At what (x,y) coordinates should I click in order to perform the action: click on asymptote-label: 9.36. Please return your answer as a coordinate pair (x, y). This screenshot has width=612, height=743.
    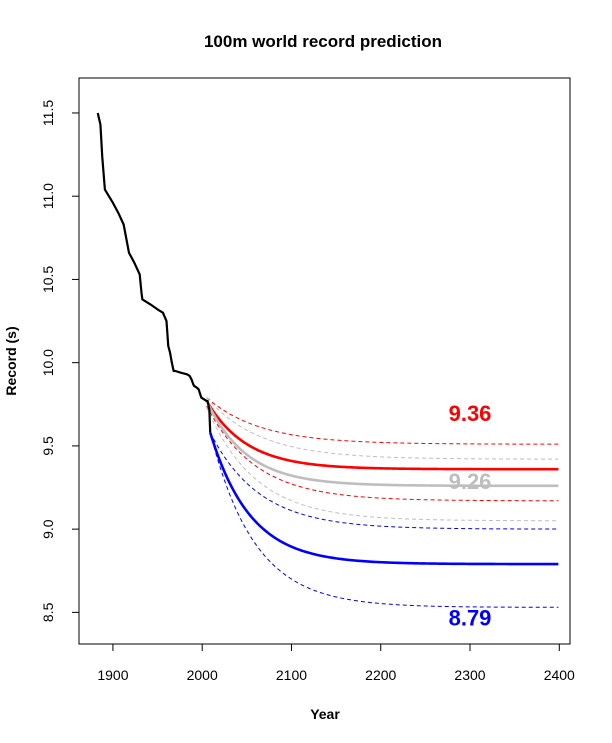
    Looking at the image, I should click on (470, 413).